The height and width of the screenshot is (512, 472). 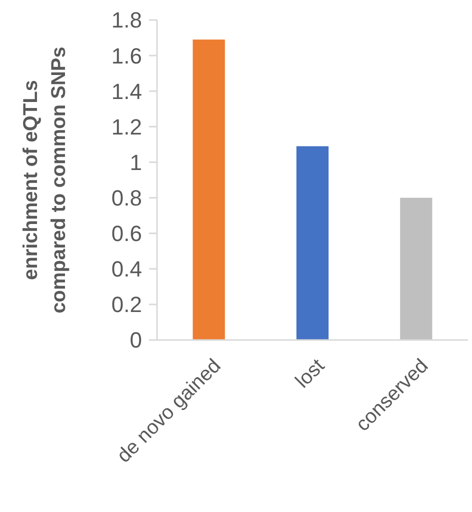 What do you see at coordinates (126, 55) in the screenshot?
I see `y-tick-label: 1.6` at bounding box center [126, 55].